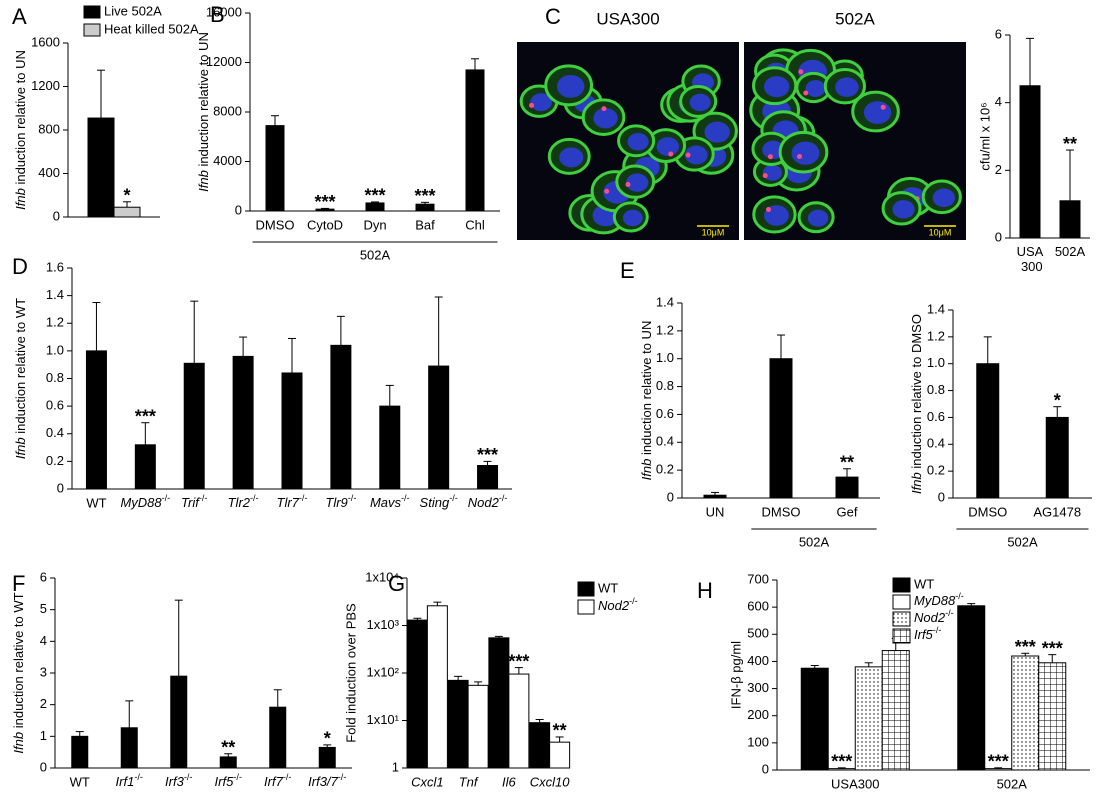 The width and height of the screenshot is (1115, 800). Describe the element at coordinates (427, 781) in the screenshot. I see `x-tick-label: Cxcl1` at that location.